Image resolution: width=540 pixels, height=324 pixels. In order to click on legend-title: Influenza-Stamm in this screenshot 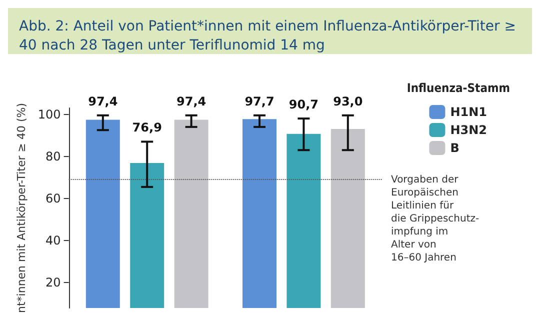, I will do `click(458, 88)`.